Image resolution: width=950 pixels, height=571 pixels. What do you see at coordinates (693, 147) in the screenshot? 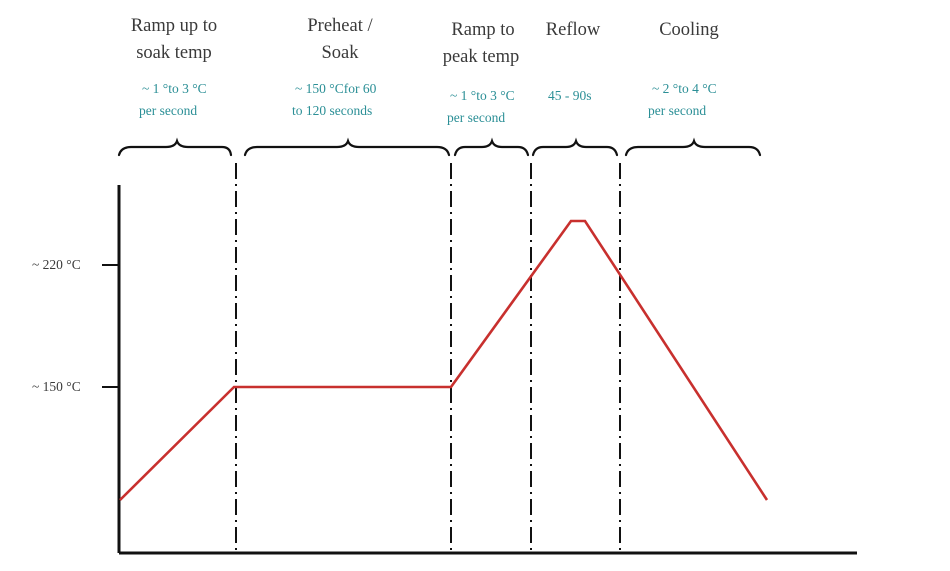
I see `phase-brace-cooling` at bounding box center [693, 147].